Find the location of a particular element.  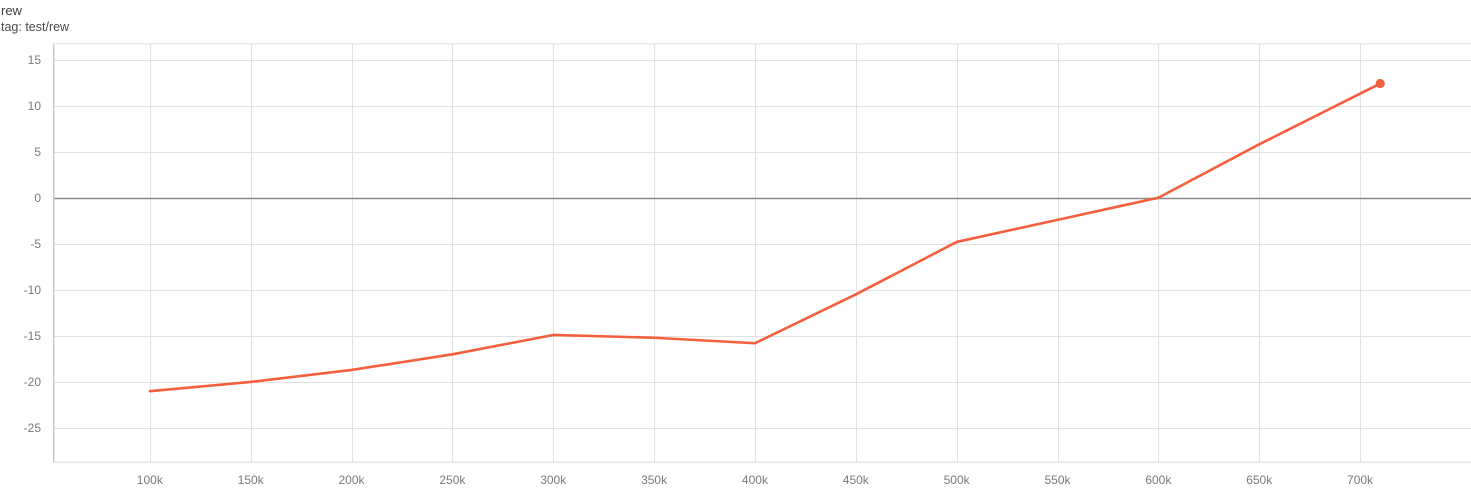

x-tick-label: 450k is located at coordinates (855, 480).